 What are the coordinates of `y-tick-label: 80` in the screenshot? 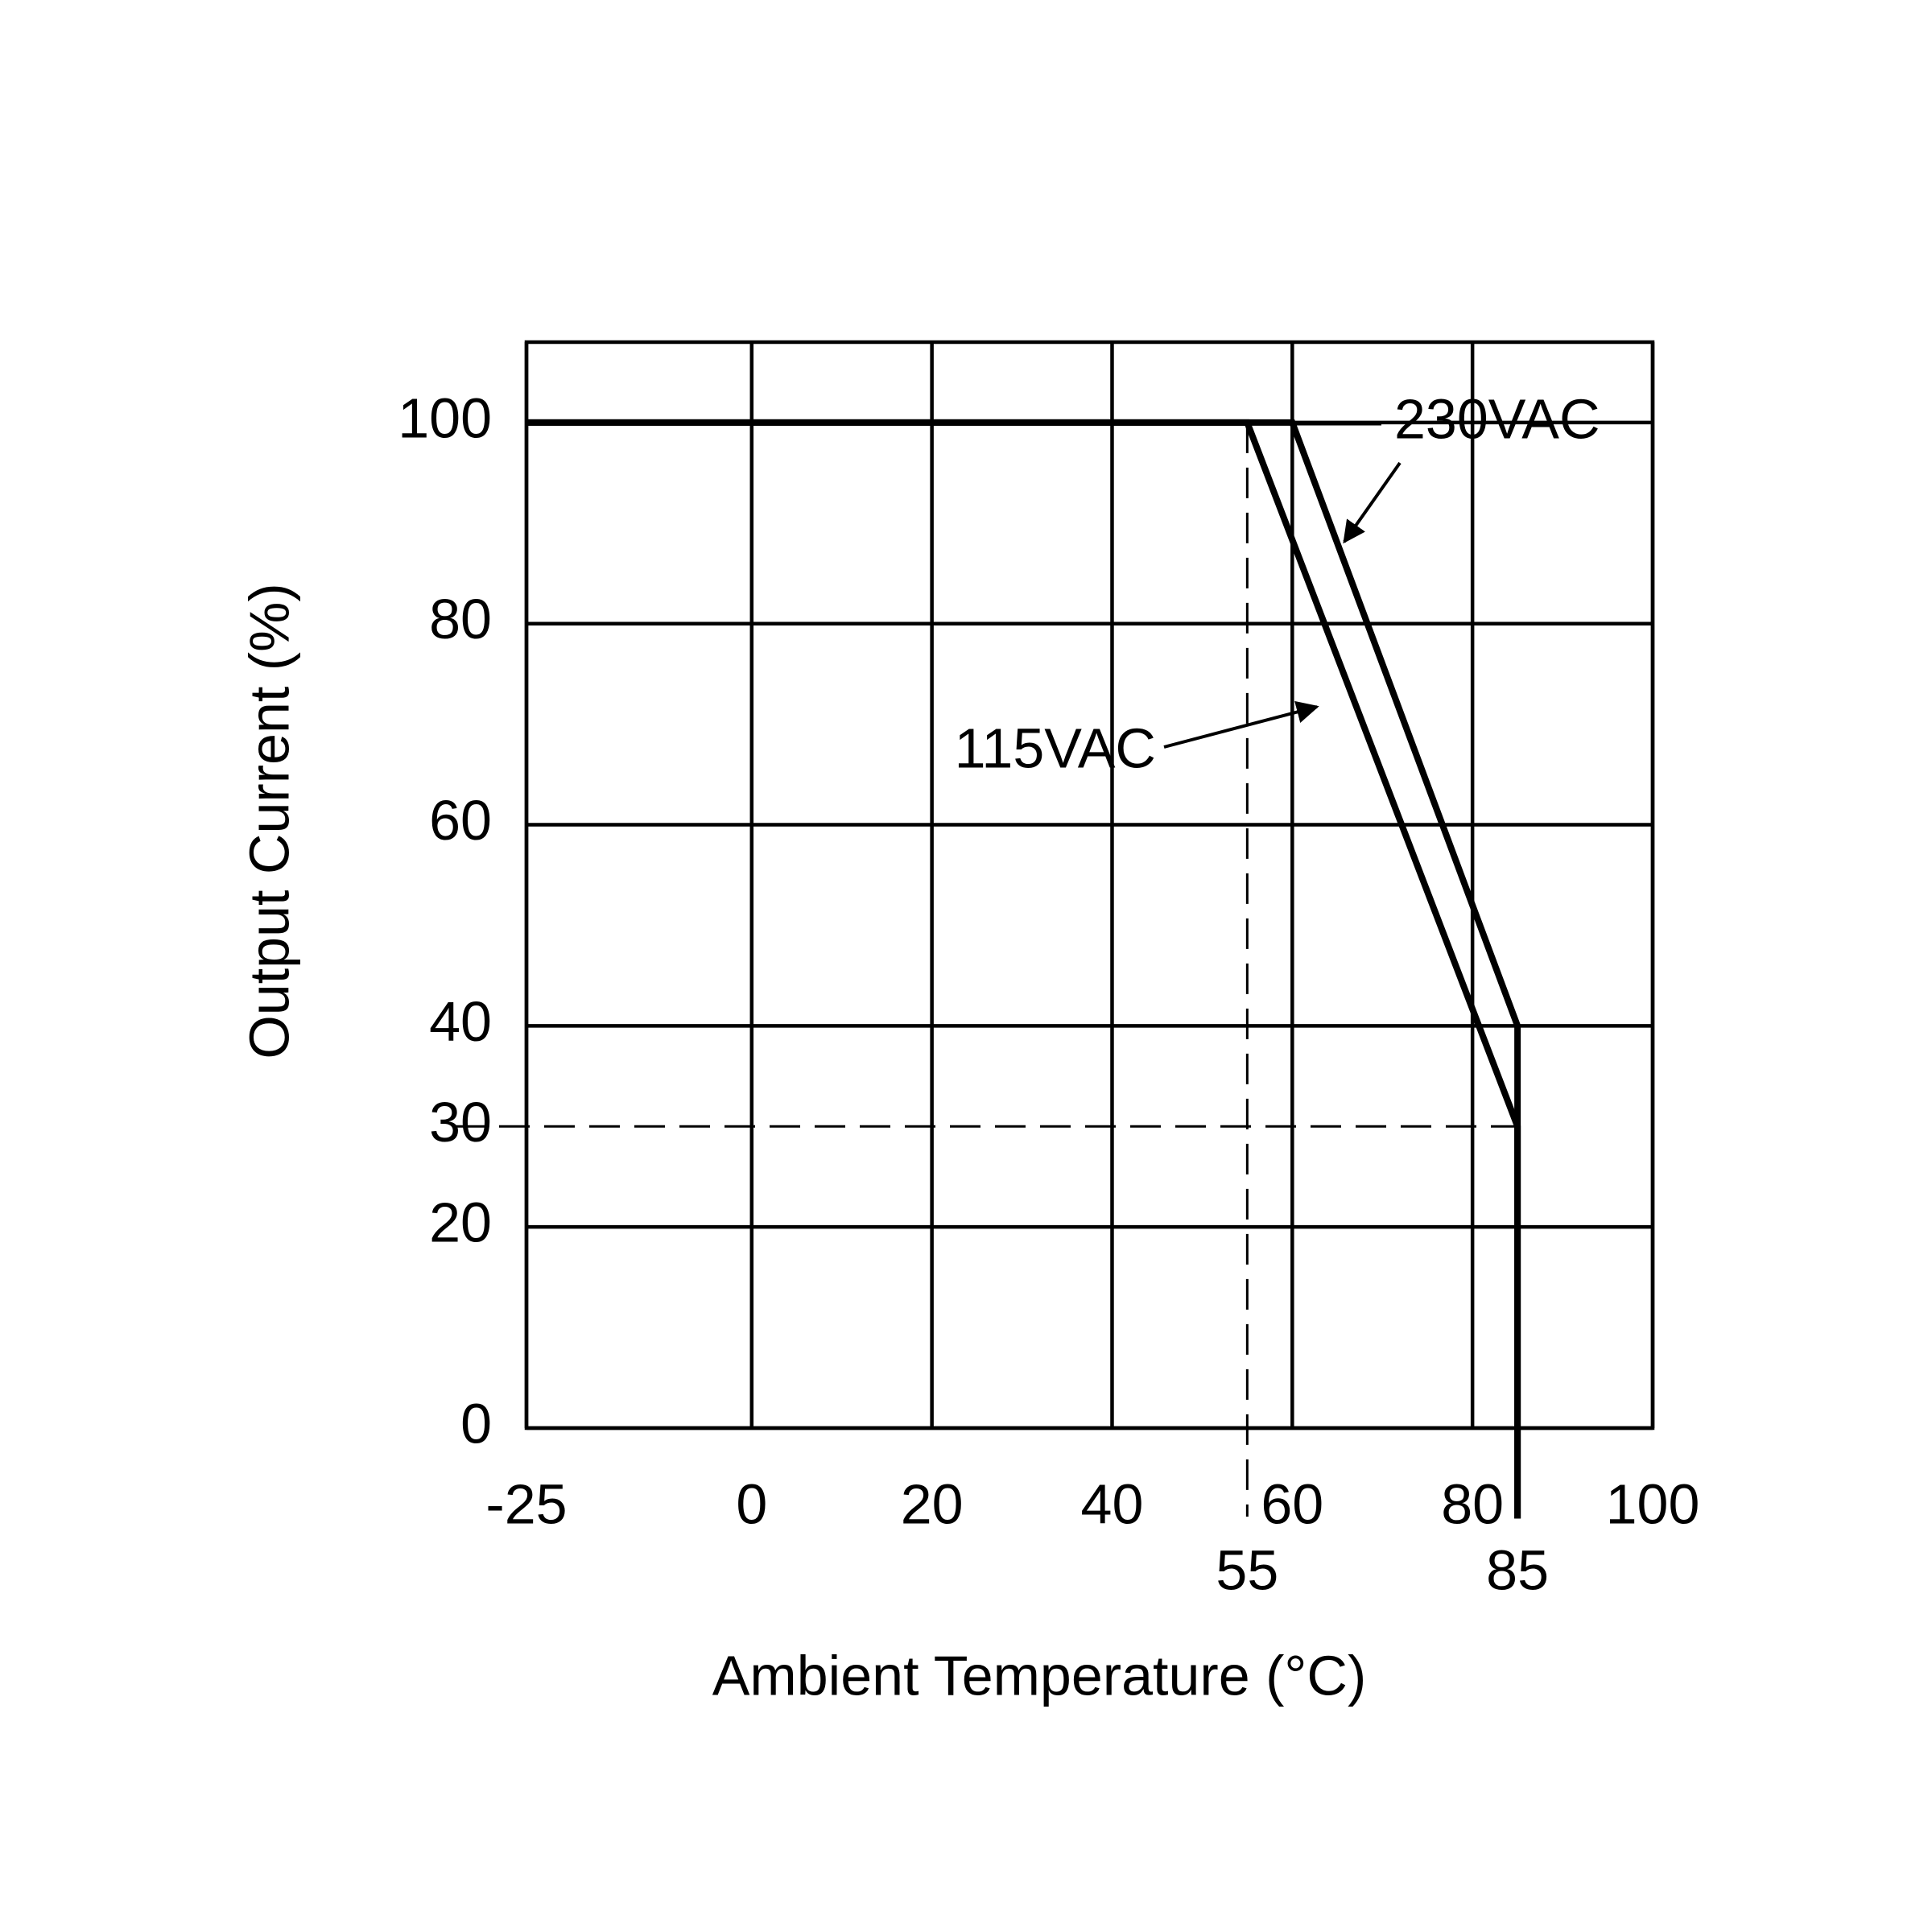 It's located at (460, 619).